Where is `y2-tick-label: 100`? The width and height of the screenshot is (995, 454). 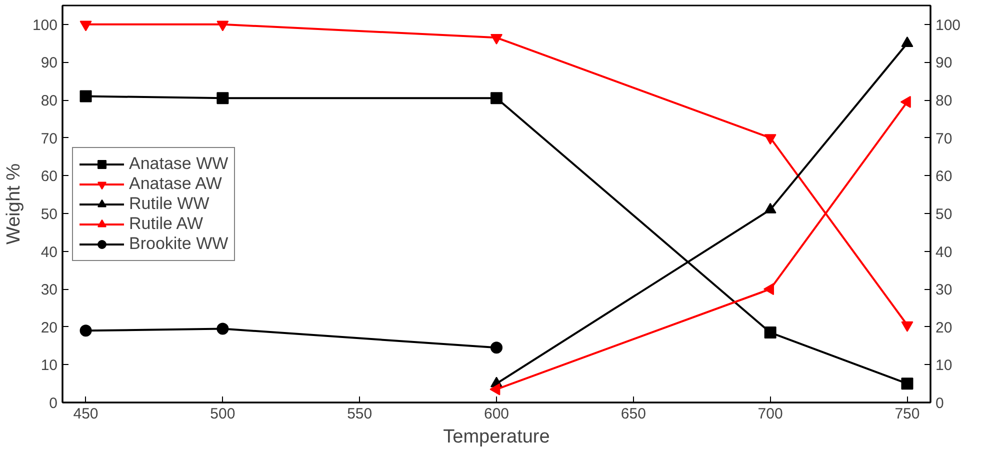 y2-tick-label: 100 is located at coordinates (948, 25).